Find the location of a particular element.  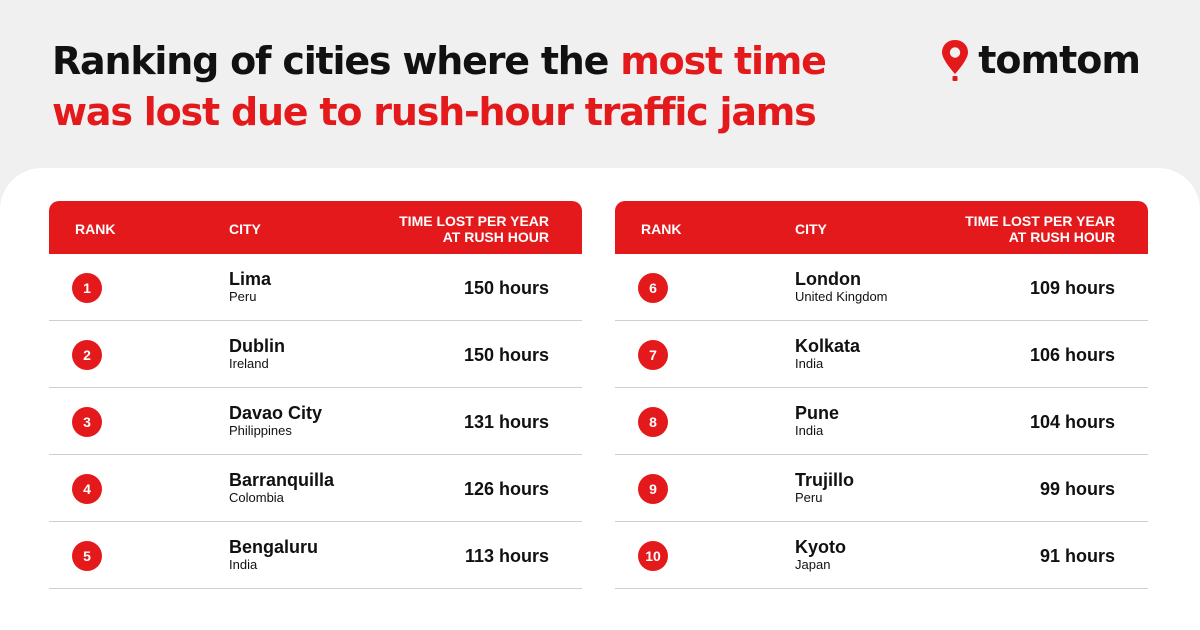

time-lost: 113 hours is located at coordinates (506, 556).